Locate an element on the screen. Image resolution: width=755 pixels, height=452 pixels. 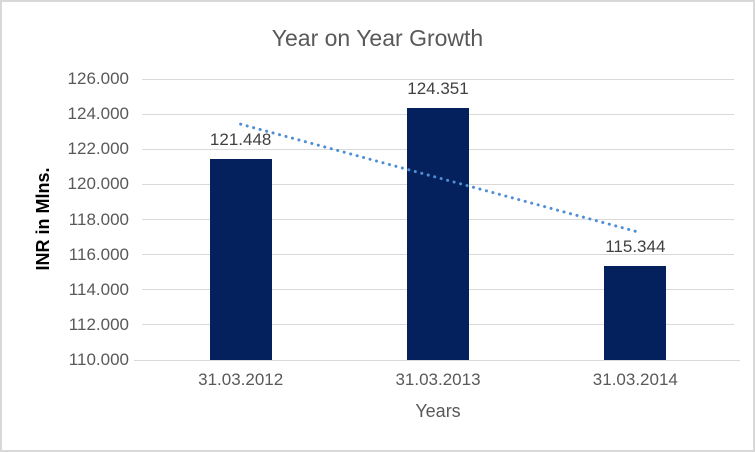
trendline-path is located at coordinates (438, 177).